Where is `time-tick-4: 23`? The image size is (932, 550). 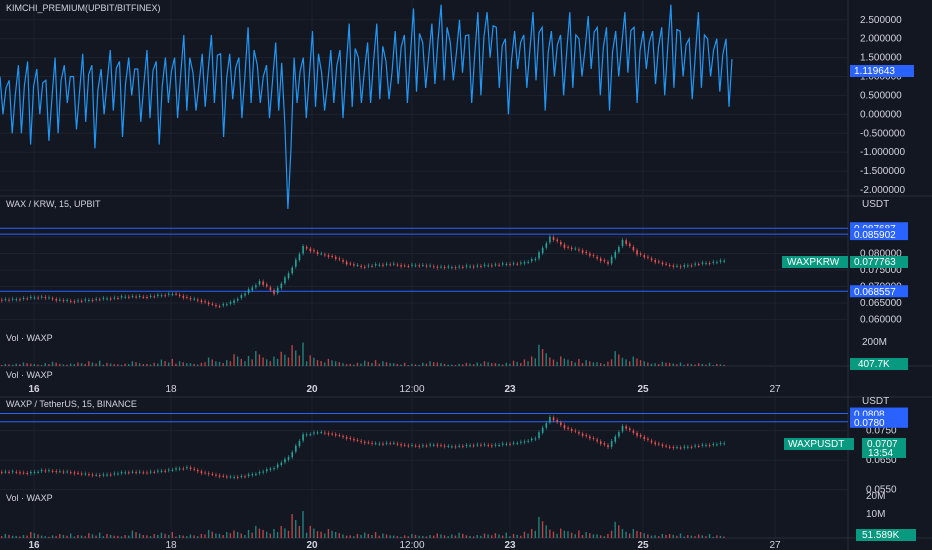 time-tick-4: 23 is located at coordinates (510, 389).